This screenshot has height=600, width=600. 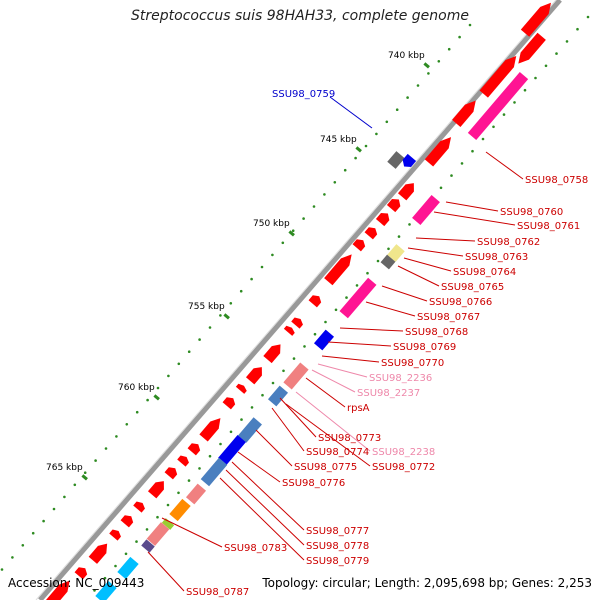 What do you see at coordinates (436, 296) in the screenshot?
I see `gene-label-8: SSU98_0766` at bounding box center [436, 296].